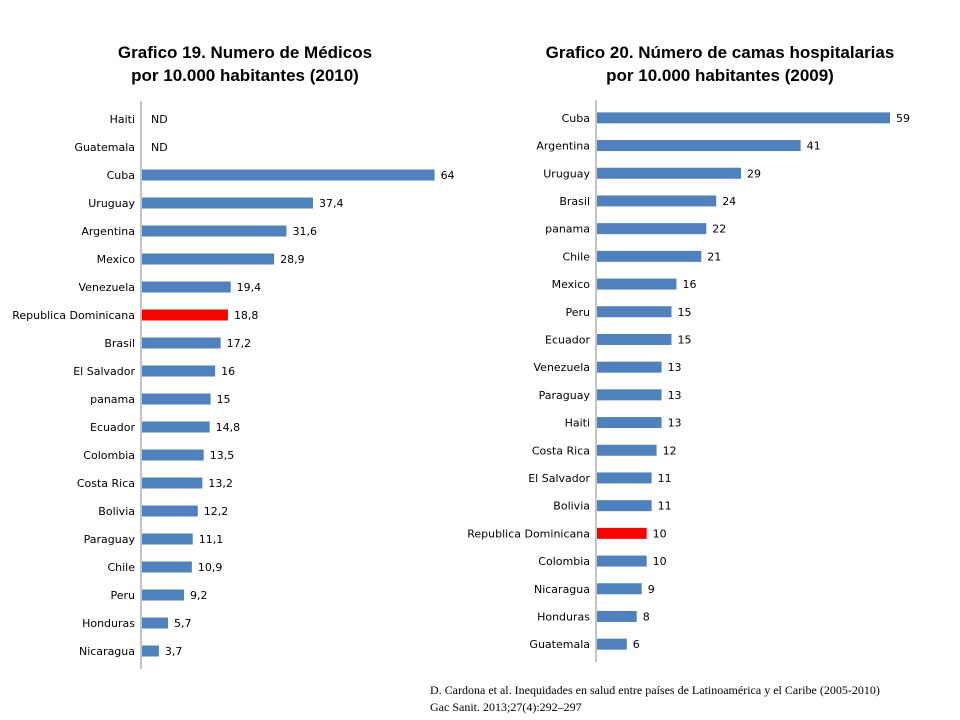 The image size is (960, 720). Describe the element at coordinates (249, 287) in the screenshot. I see `data-label: 19,4` at that location.